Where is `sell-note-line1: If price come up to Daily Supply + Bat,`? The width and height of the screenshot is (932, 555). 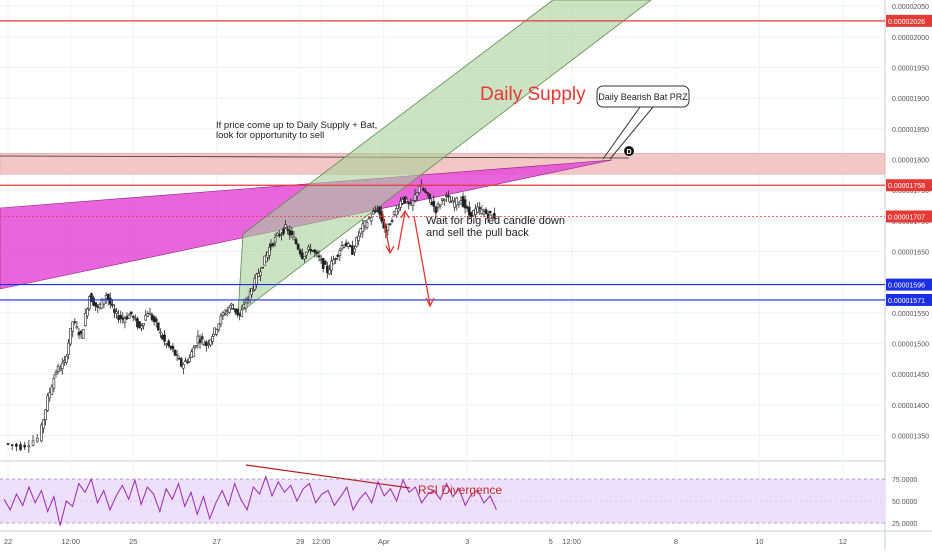 sell-note-line1: If price come up to Daily Supply + Bat, is located at coordinates (296, 125).